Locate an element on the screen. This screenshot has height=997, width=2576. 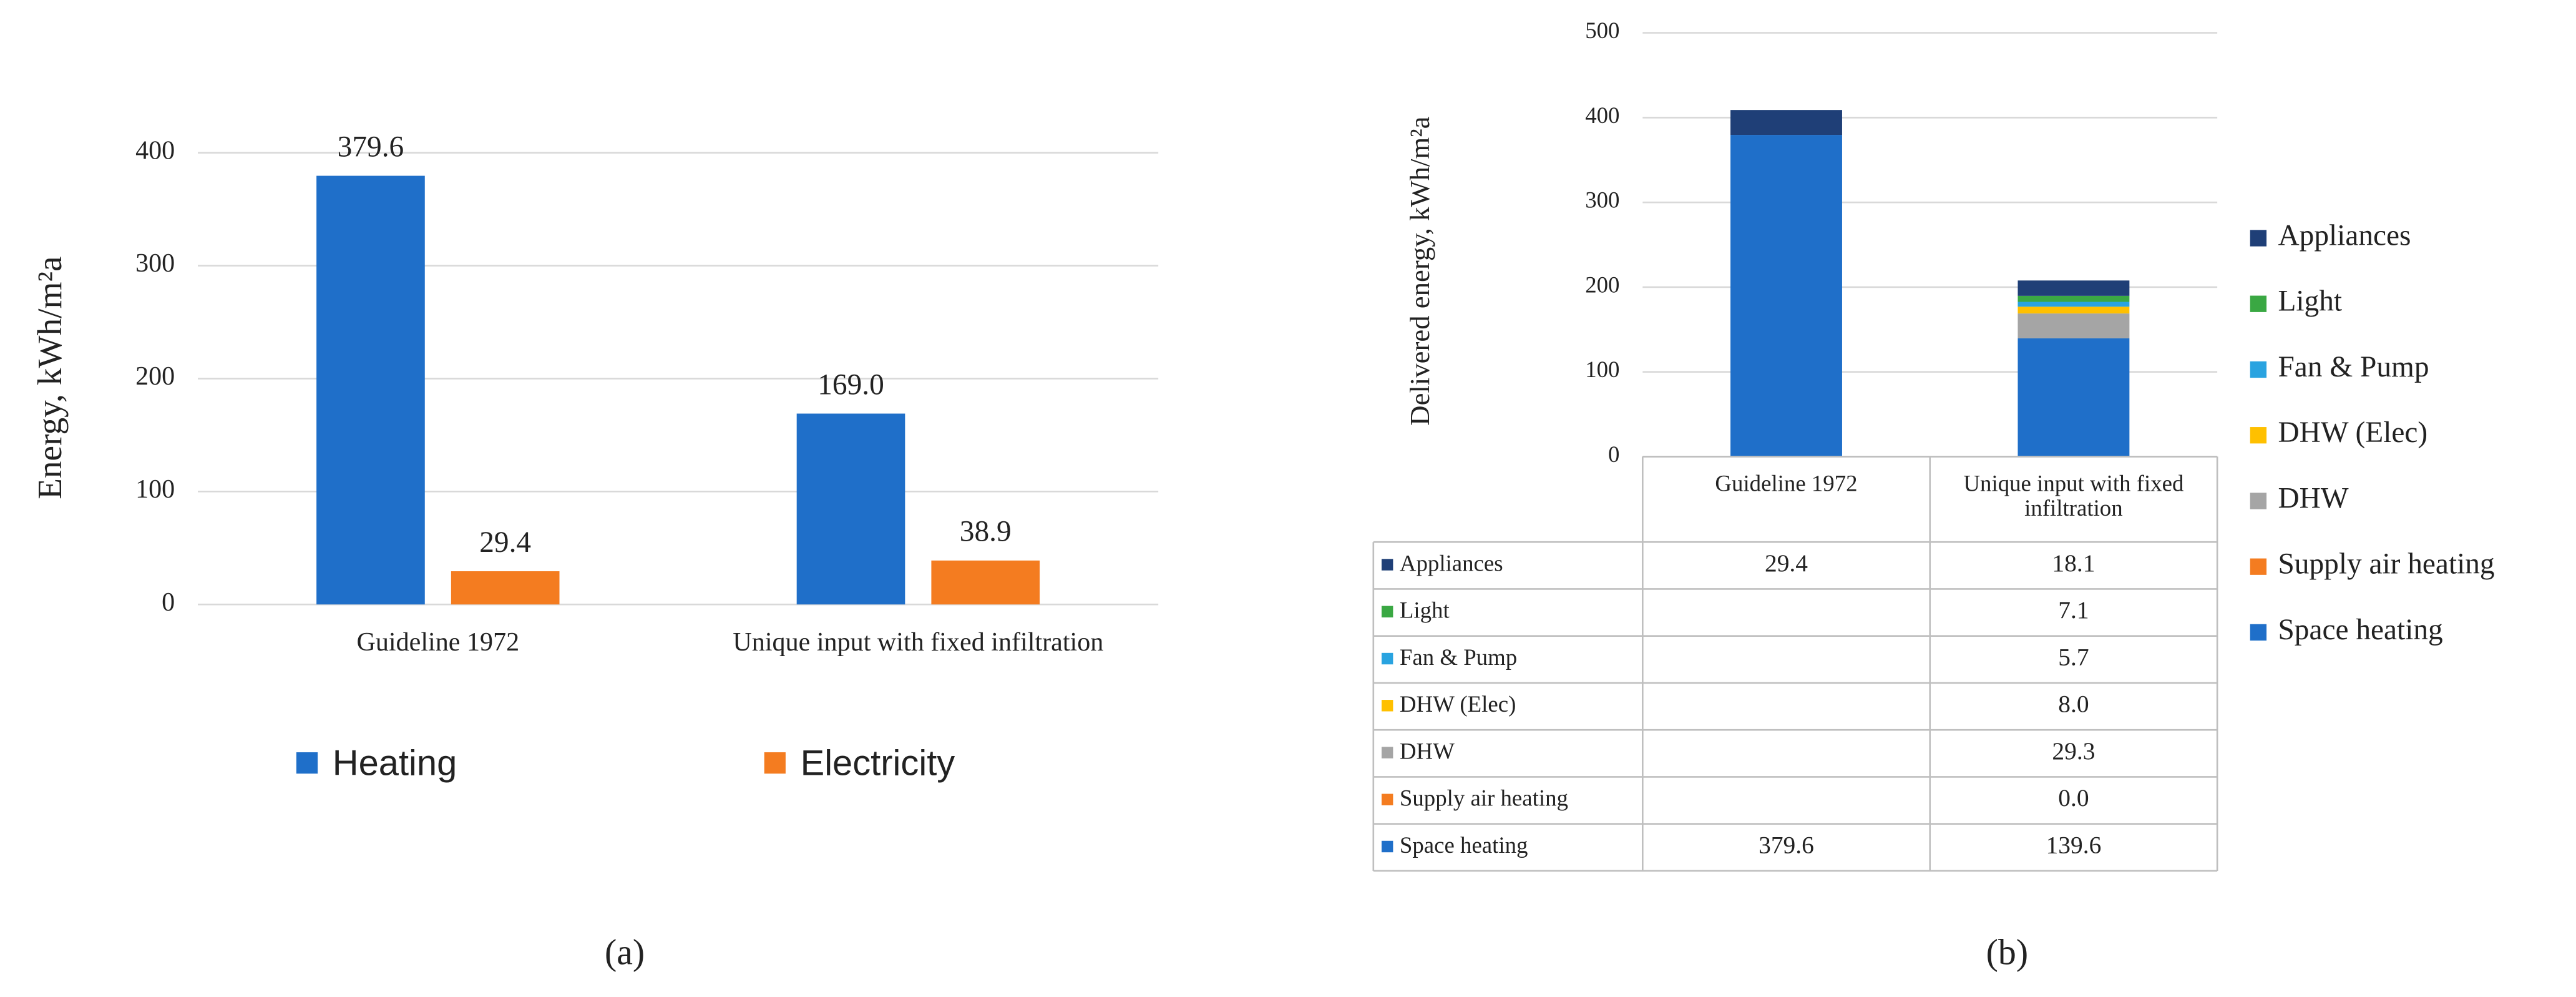
x-tick-label-box: Unique input with fixed infiltration is located at coordinates (918, 643).